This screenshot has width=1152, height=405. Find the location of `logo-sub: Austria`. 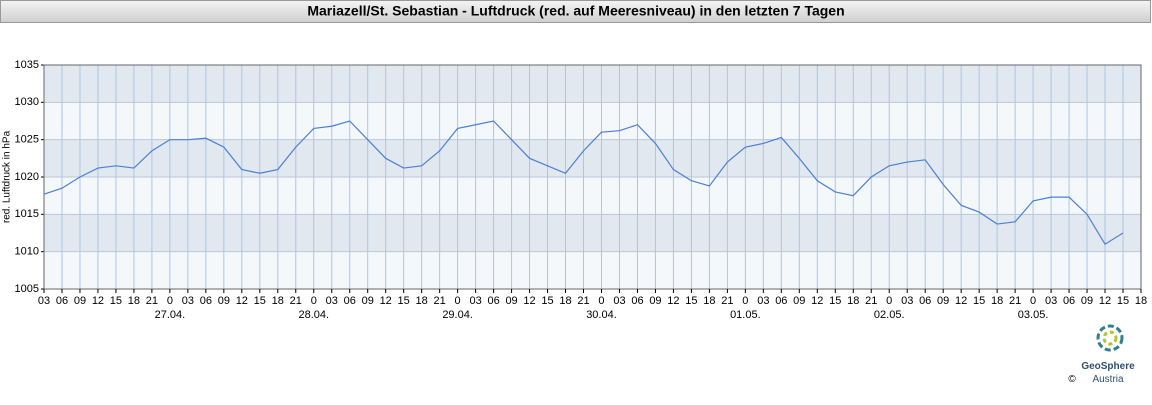

logo-sub: Austria is located at coordinates (1108, 379).